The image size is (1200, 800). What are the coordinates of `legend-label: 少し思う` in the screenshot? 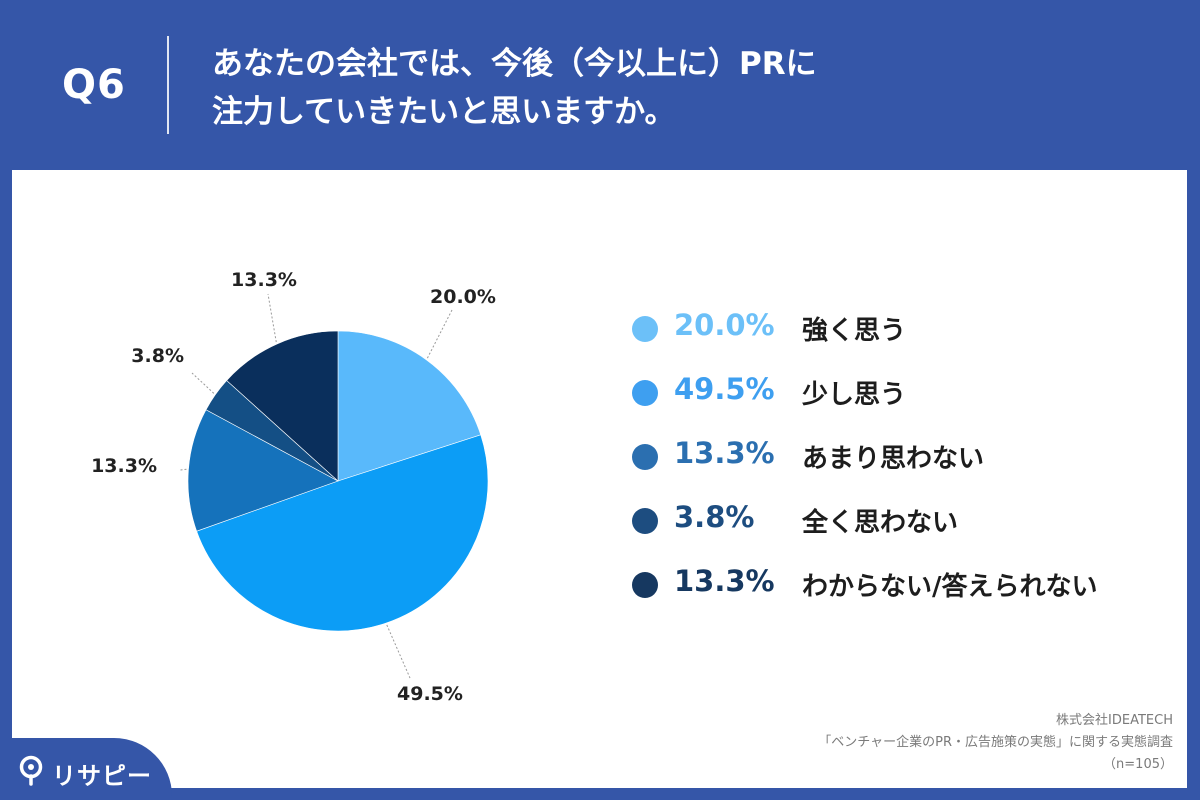 It's located at (854, 395).